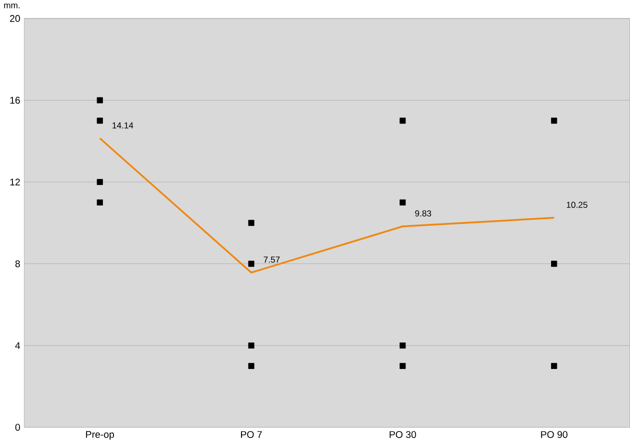 The width and height of the screenshot is (630, 443). Describe the element at coordinates (251, 434) in the screenshot. I see `x-tick-label: PO 7` at that location.